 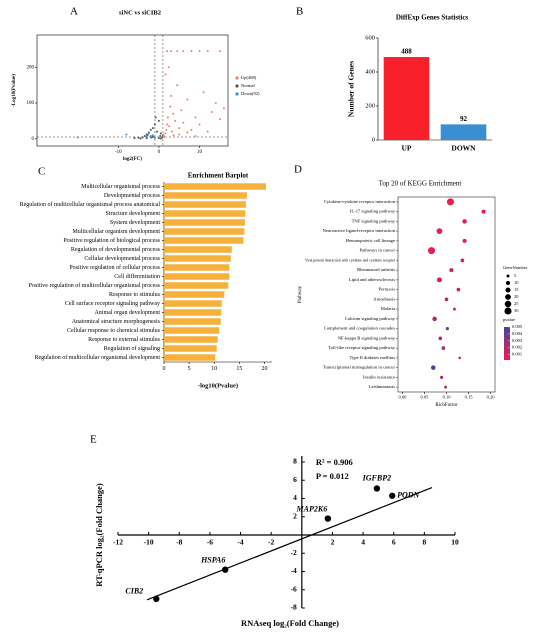 I want to click on y-tick-label: -8, so click(x=294, y=607).